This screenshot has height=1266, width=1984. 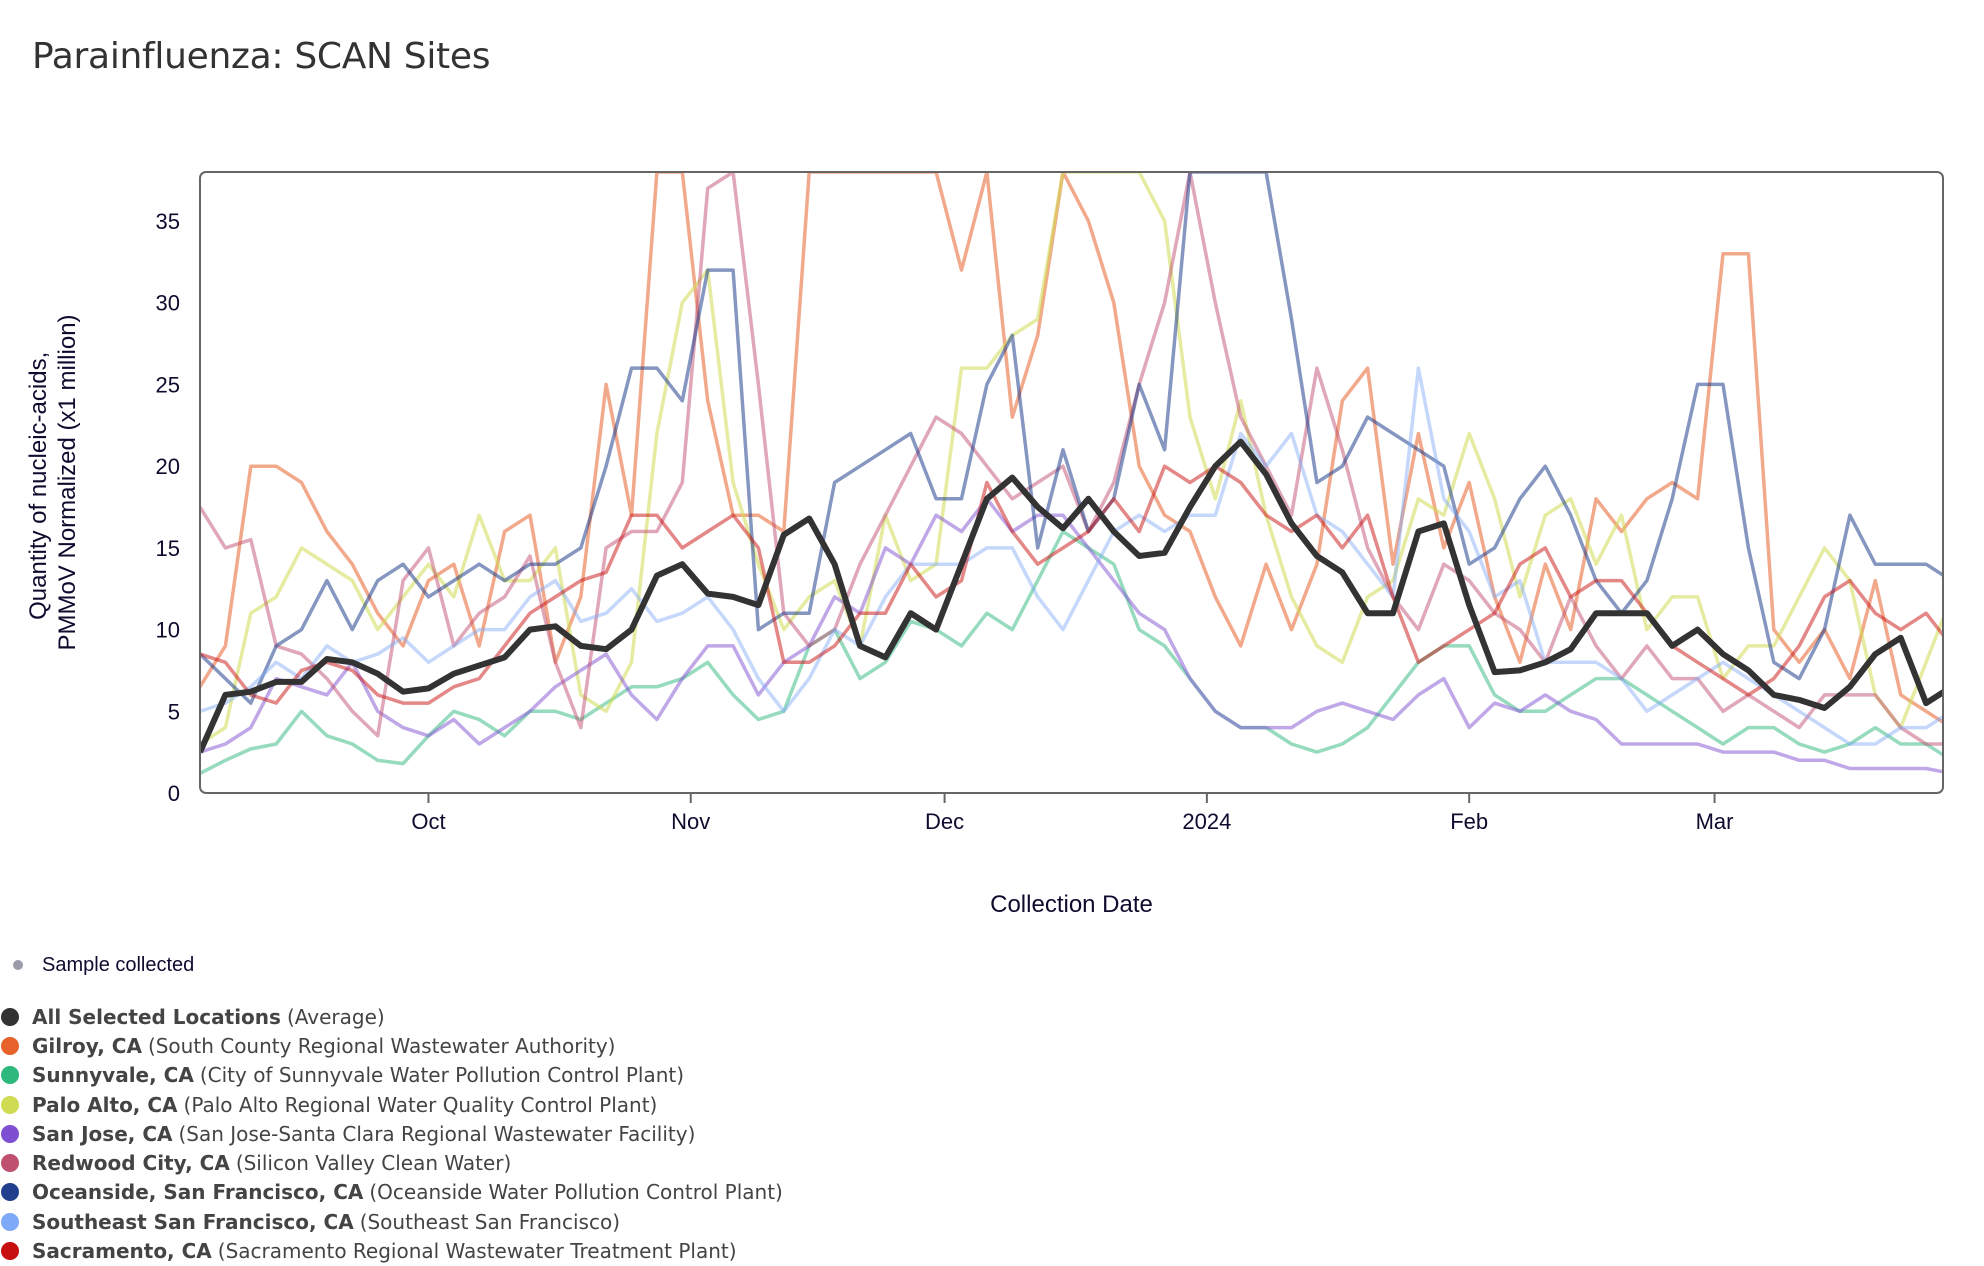 I want to click on y-tick-label: 5, so click(x=174, y=711).